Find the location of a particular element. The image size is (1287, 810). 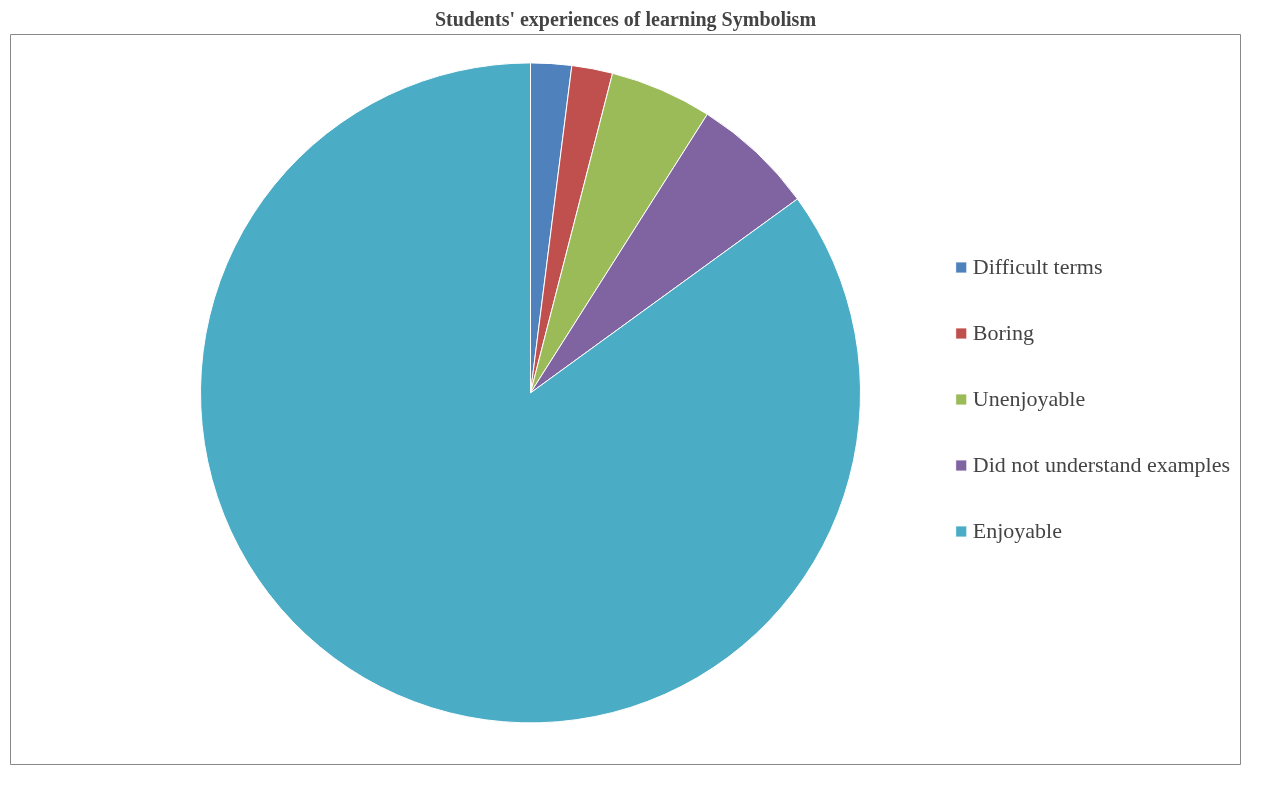

legend-label: Difficult terms is located at coordinates (1037, 267).